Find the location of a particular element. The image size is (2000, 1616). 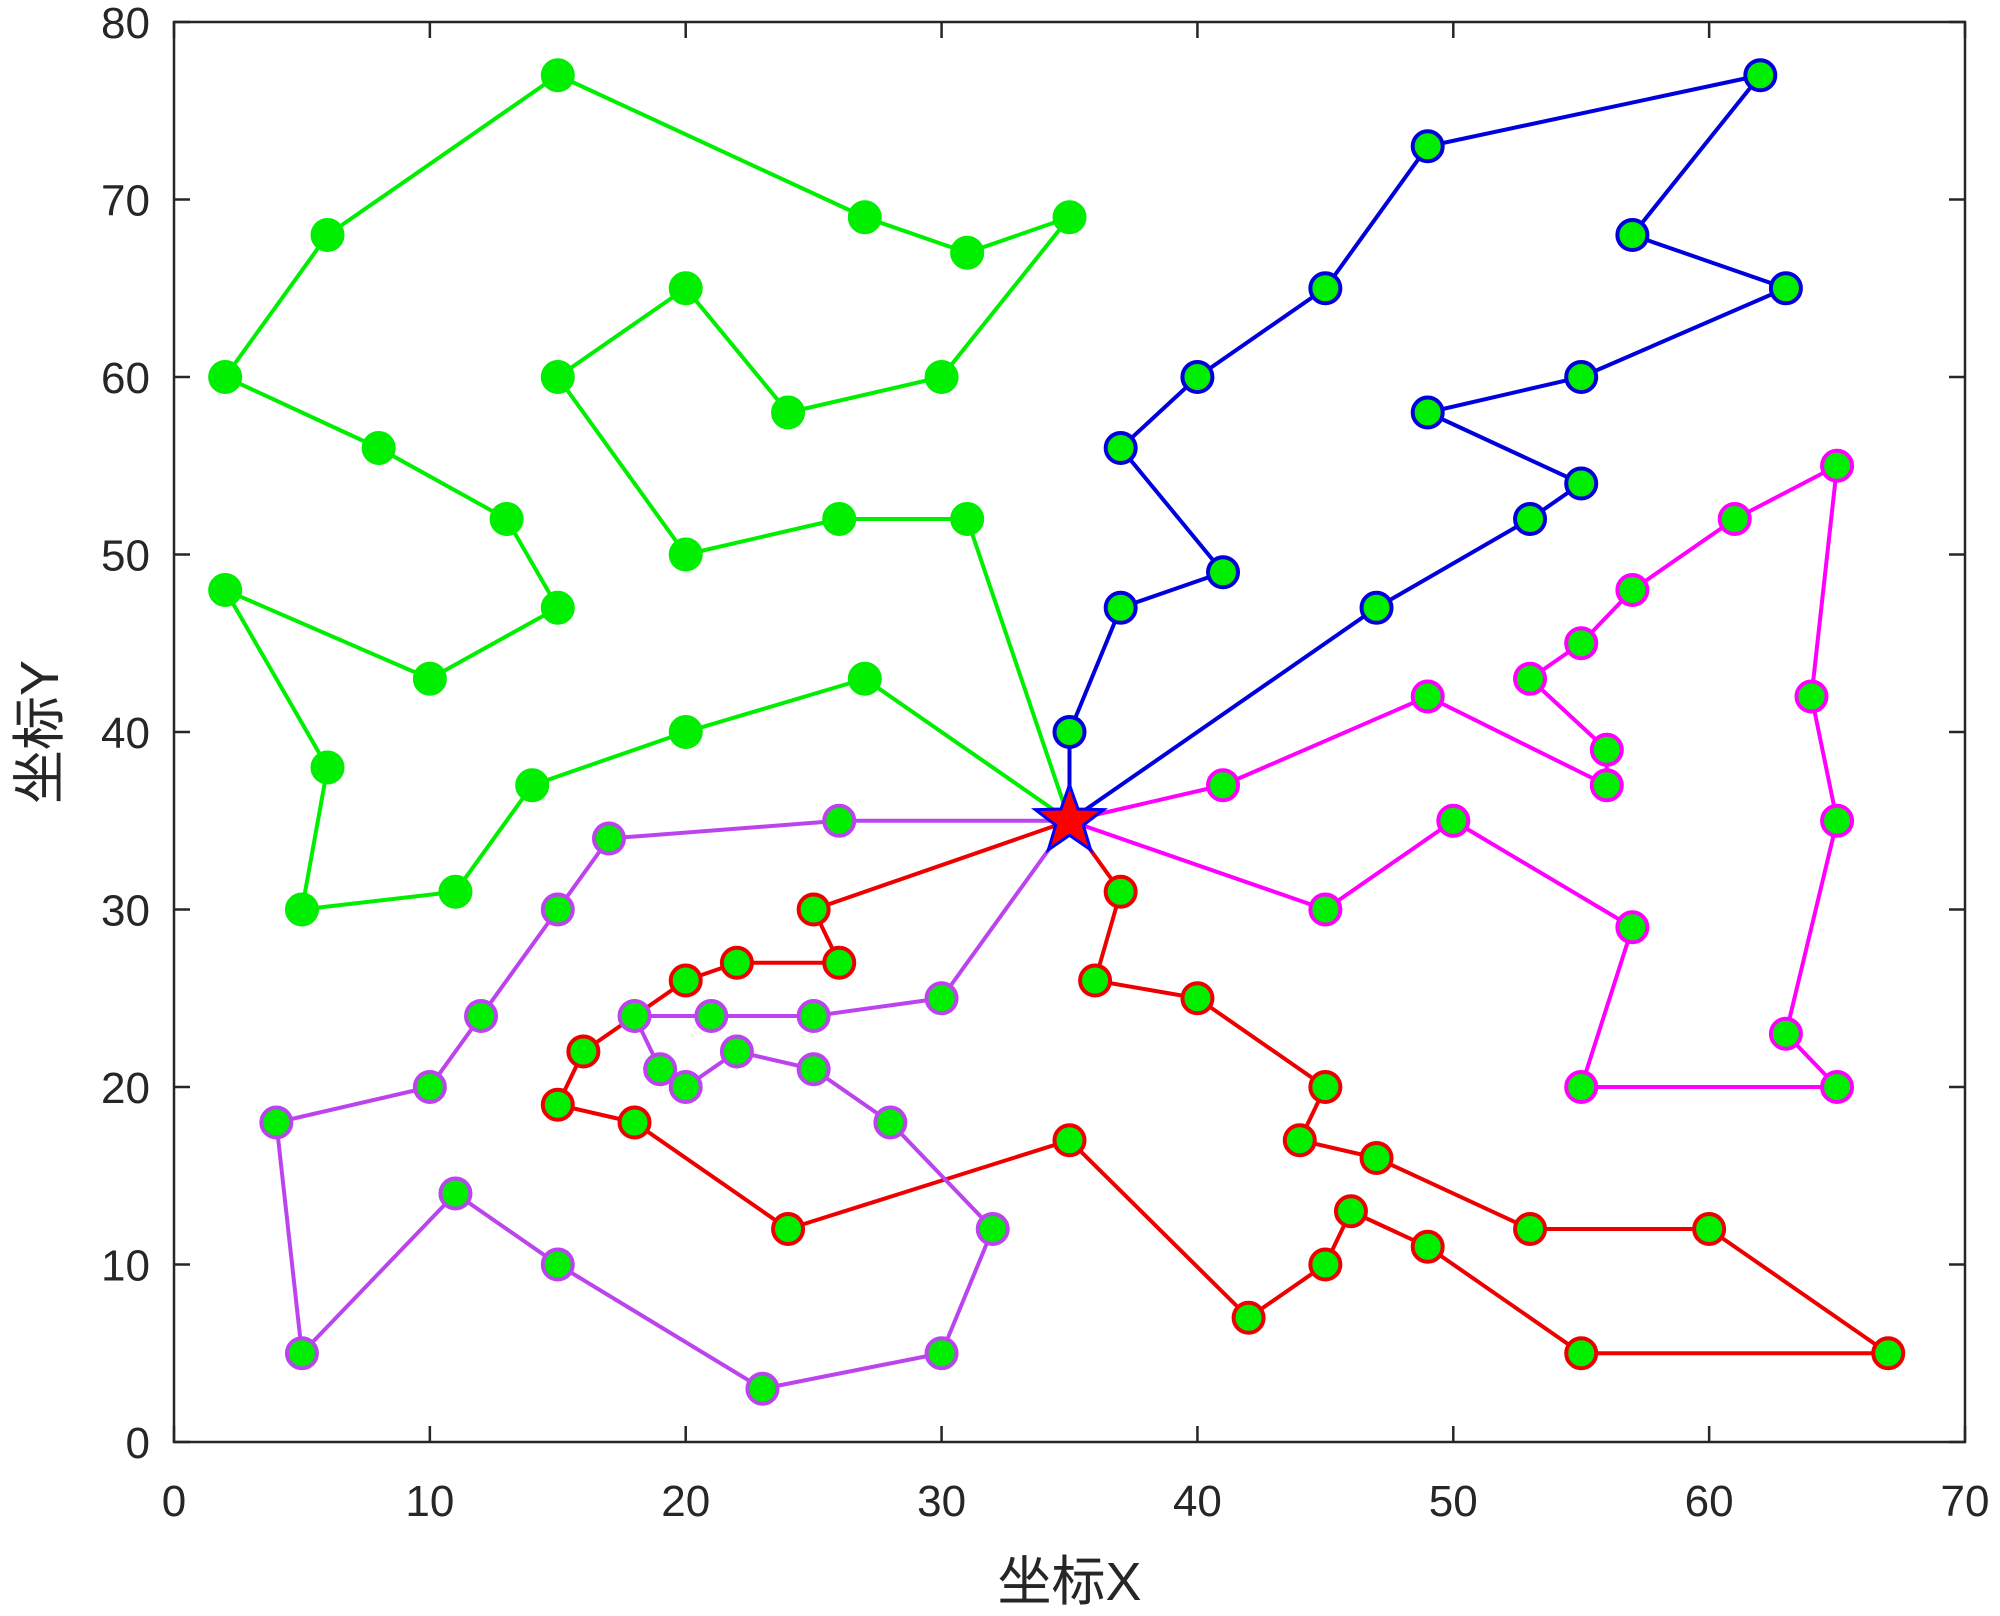

x-tick-label: 60 is located at coordinates (1709, 1501).